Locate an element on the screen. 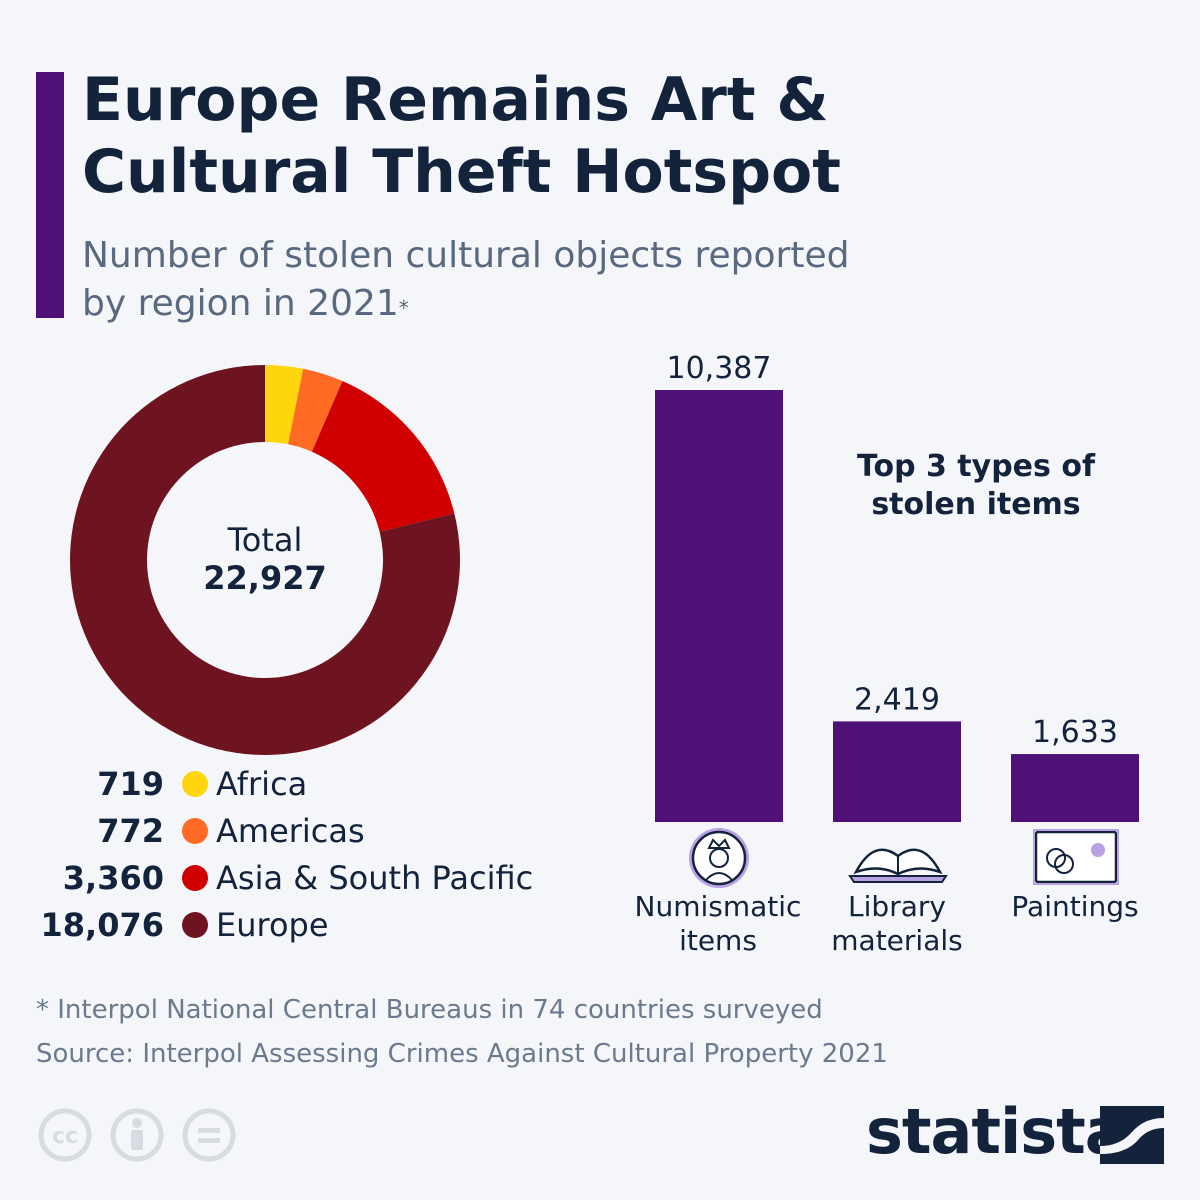  legend-label-europe: Europe is located at coordinates (272, 925).